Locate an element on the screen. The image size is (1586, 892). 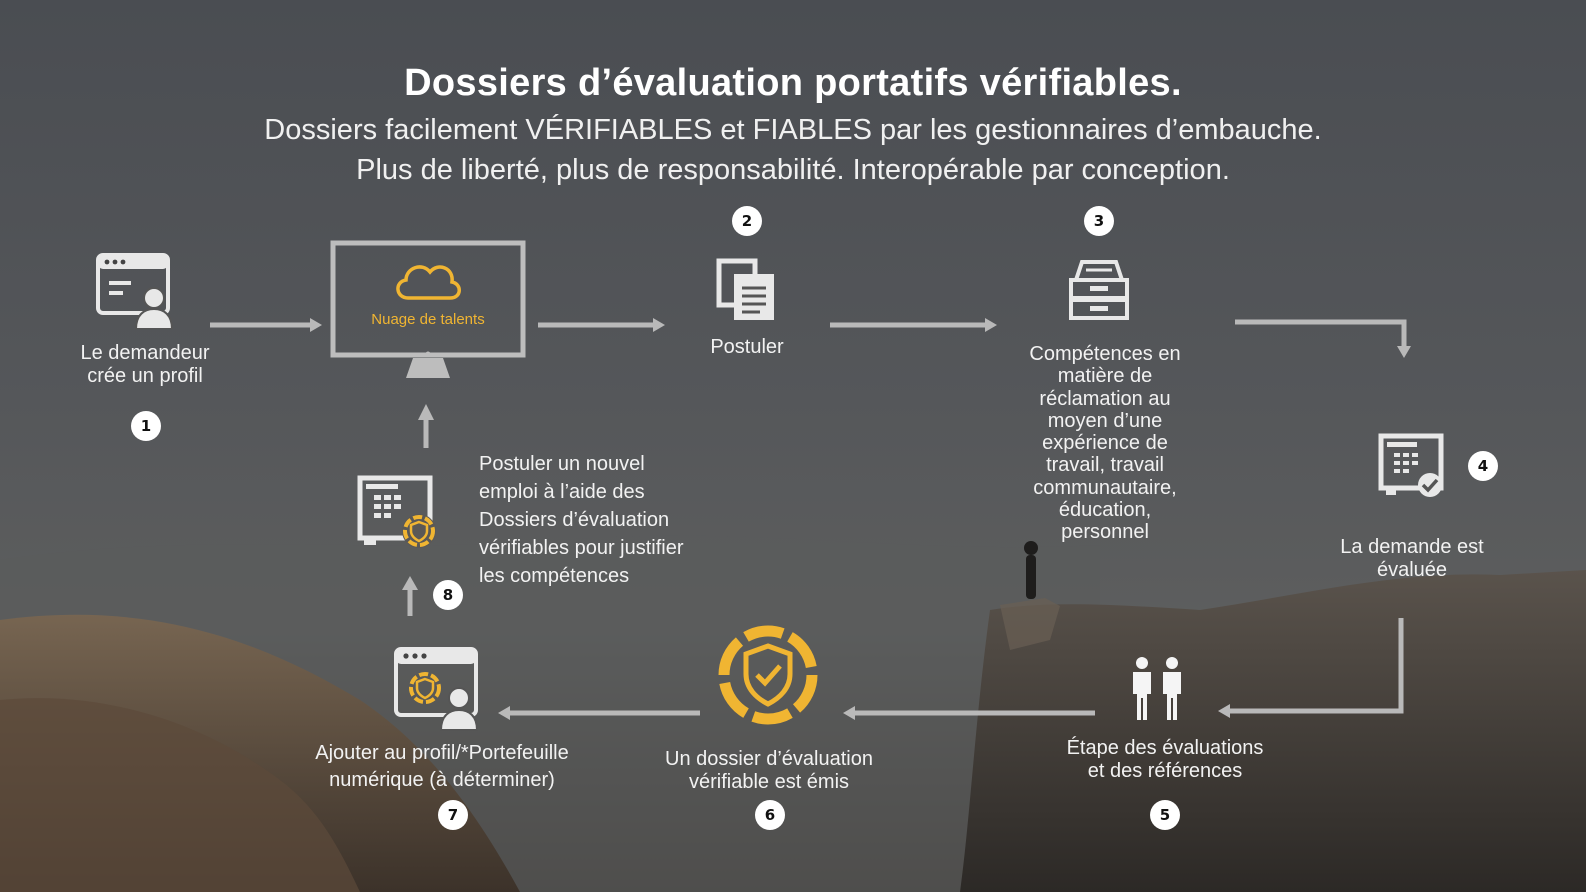
step-3-label-line-8: éducation, is located at coordinates (1105, 510).